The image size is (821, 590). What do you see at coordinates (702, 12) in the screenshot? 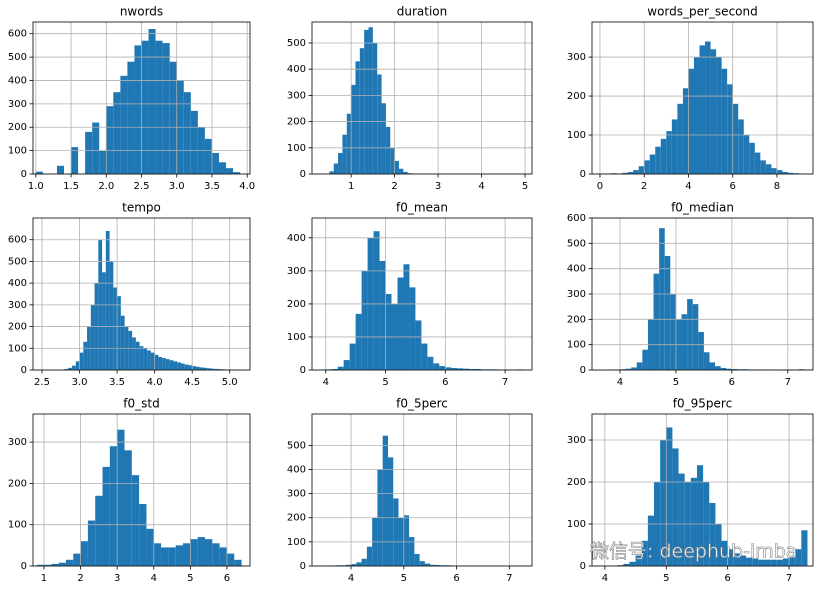
I see `chart-title: words_per_second` at bounding box center [702, 12].